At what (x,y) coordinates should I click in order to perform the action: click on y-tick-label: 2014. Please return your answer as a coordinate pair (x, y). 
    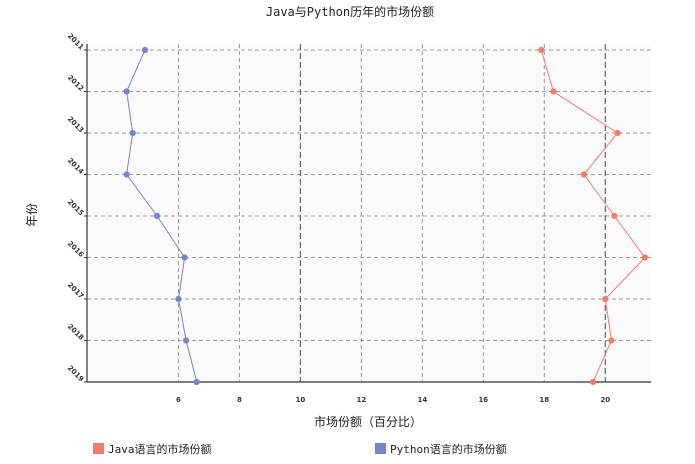
    Looking at the image, I should click on (76, 166).